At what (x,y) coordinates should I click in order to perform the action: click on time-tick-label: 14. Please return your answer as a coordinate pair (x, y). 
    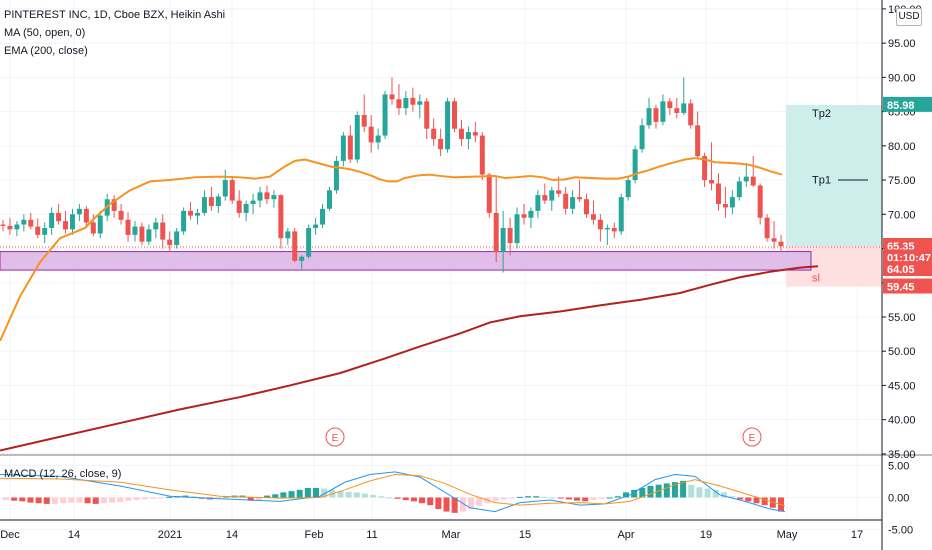
    Looking at the image, I should click on (74, 535).